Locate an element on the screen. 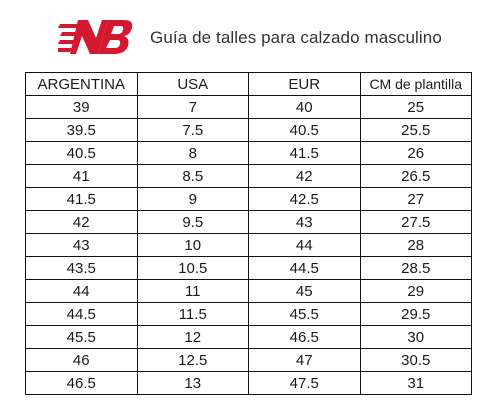  cell-eur: 46.5 is located at coordinates (304, 337).